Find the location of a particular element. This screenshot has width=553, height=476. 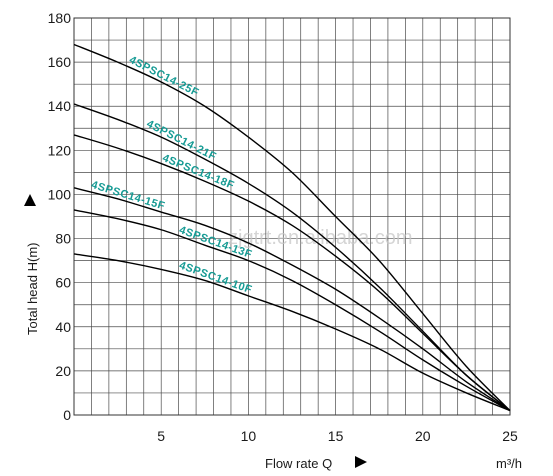

y-tick-label: 160 is located at coordinates (60, 62).